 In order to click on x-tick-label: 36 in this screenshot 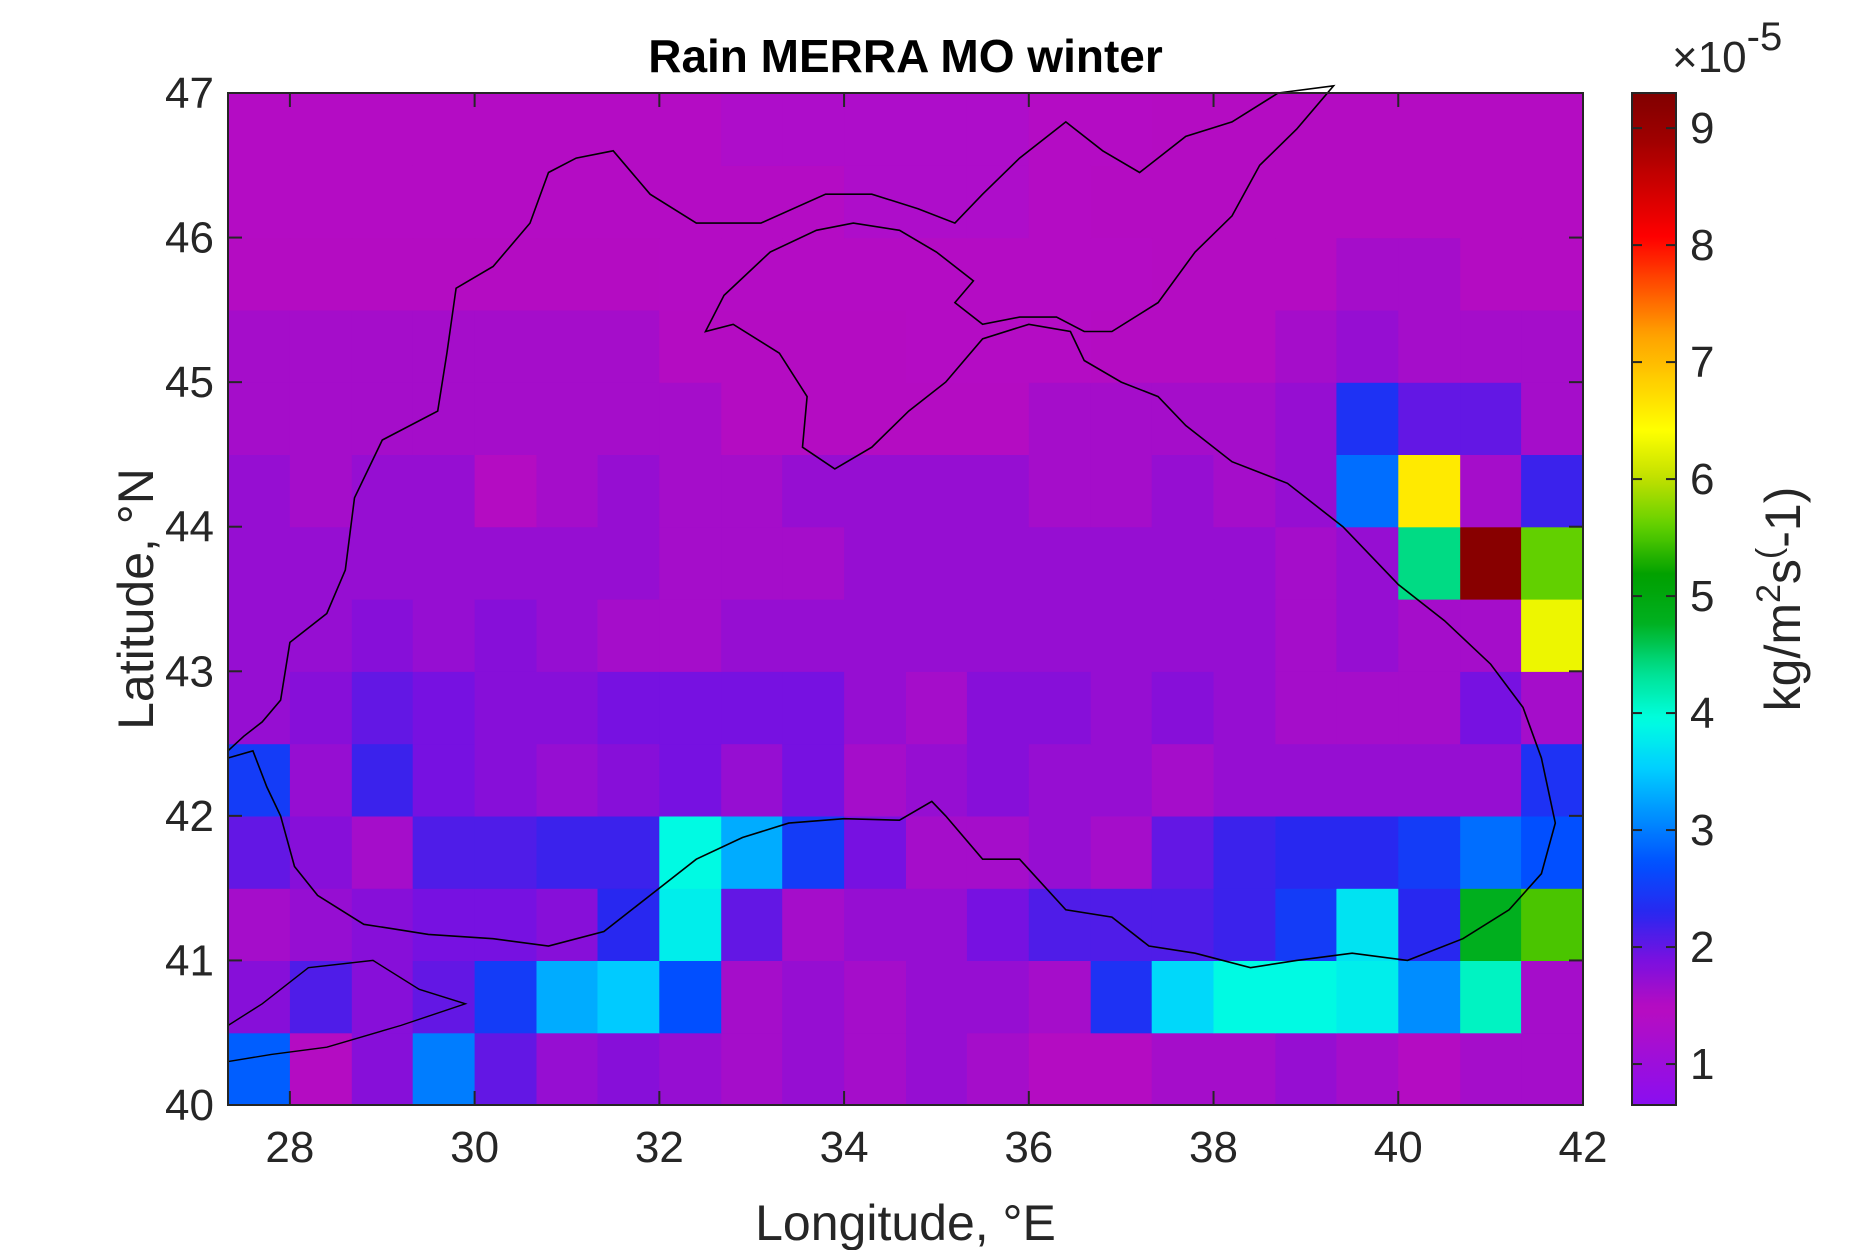, I will do `click(1028, 1147)`.